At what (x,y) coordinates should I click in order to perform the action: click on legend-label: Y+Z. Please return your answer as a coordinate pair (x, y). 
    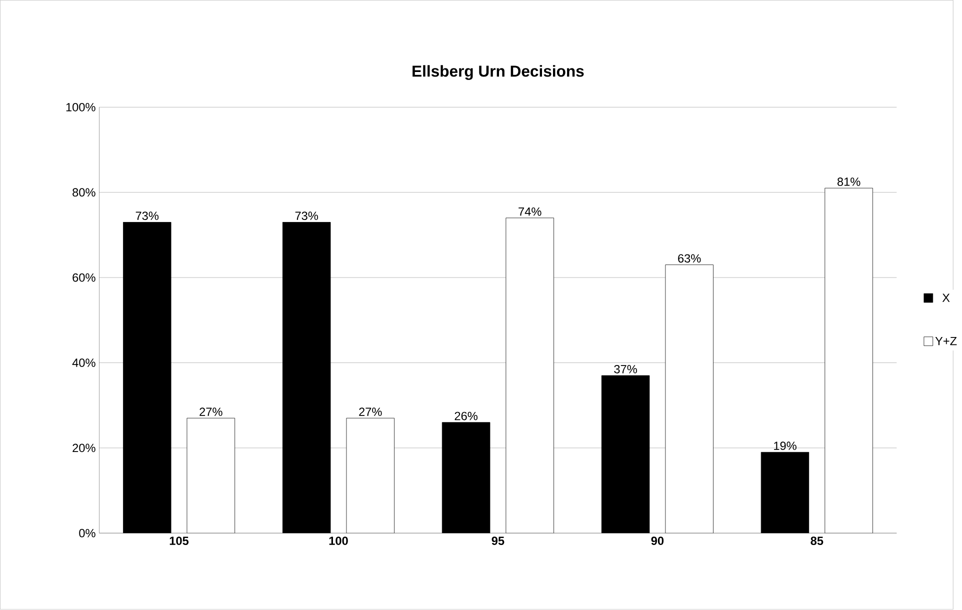
    Looking at the image, I should click on (946, 341).